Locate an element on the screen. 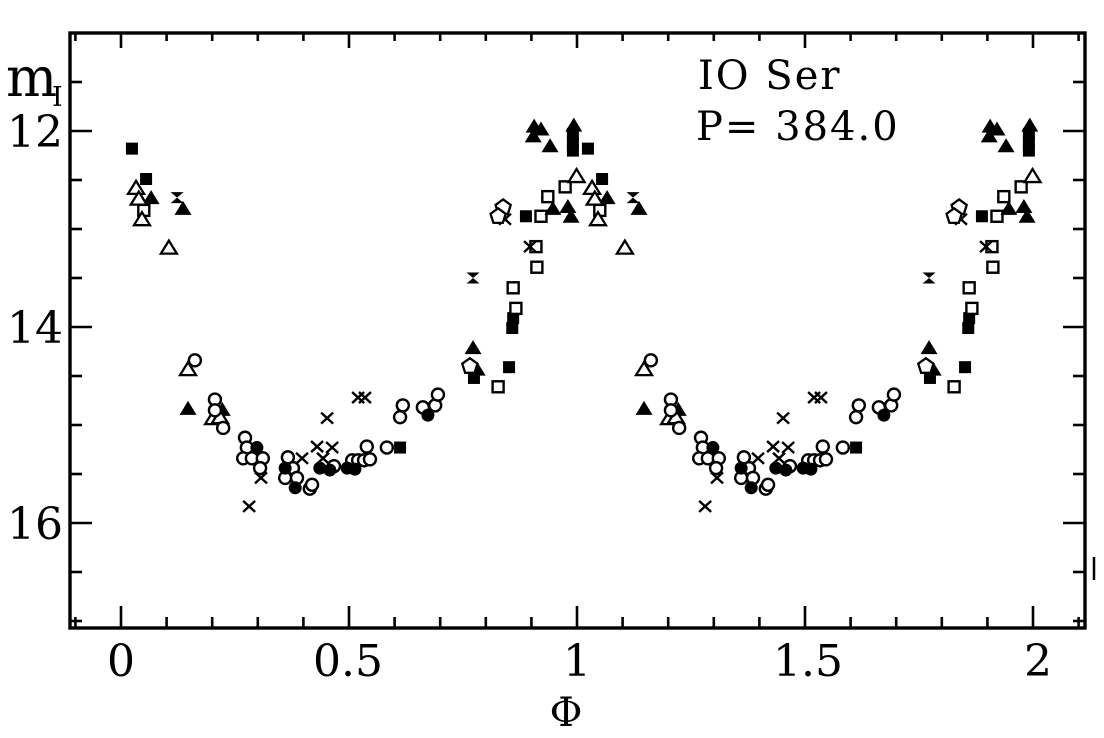 The height and width of the screenshot is (738, 1104). x-tick-label-1: 1 is located at coordinates (577, 661).